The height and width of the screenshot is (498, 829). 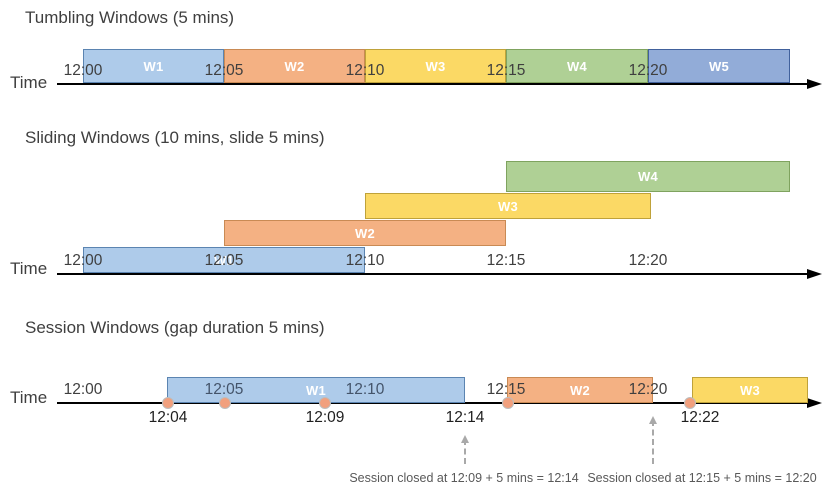 What do you see at coordinates (175, 137) in the screenshot?
I see `section-title-sliding: Sliding Windows (10 mins, slide 5 mins)` at bounding box center [175, 137].